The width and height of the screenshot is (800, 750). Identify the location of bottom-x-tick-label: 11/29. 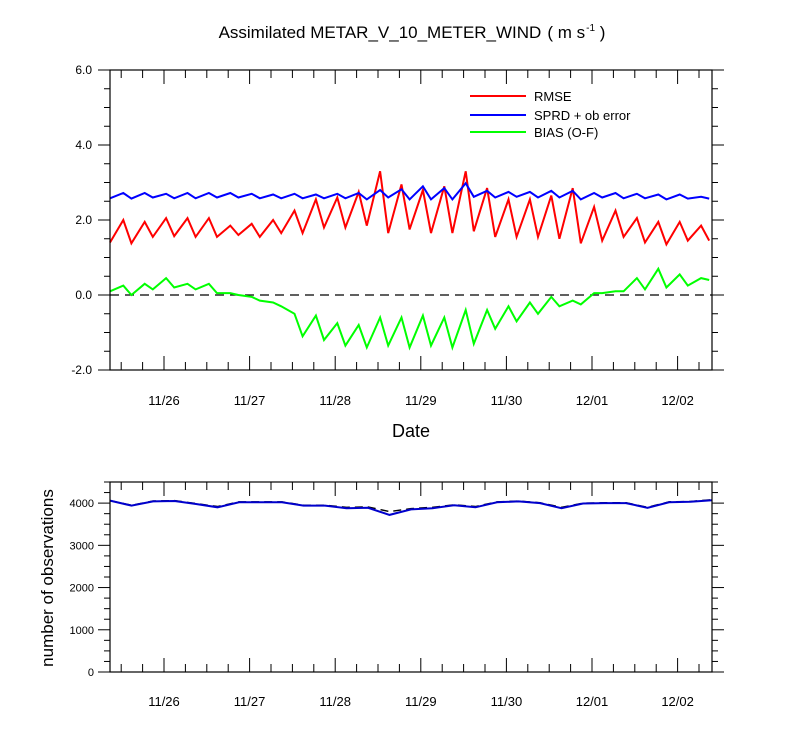
(421, 701).